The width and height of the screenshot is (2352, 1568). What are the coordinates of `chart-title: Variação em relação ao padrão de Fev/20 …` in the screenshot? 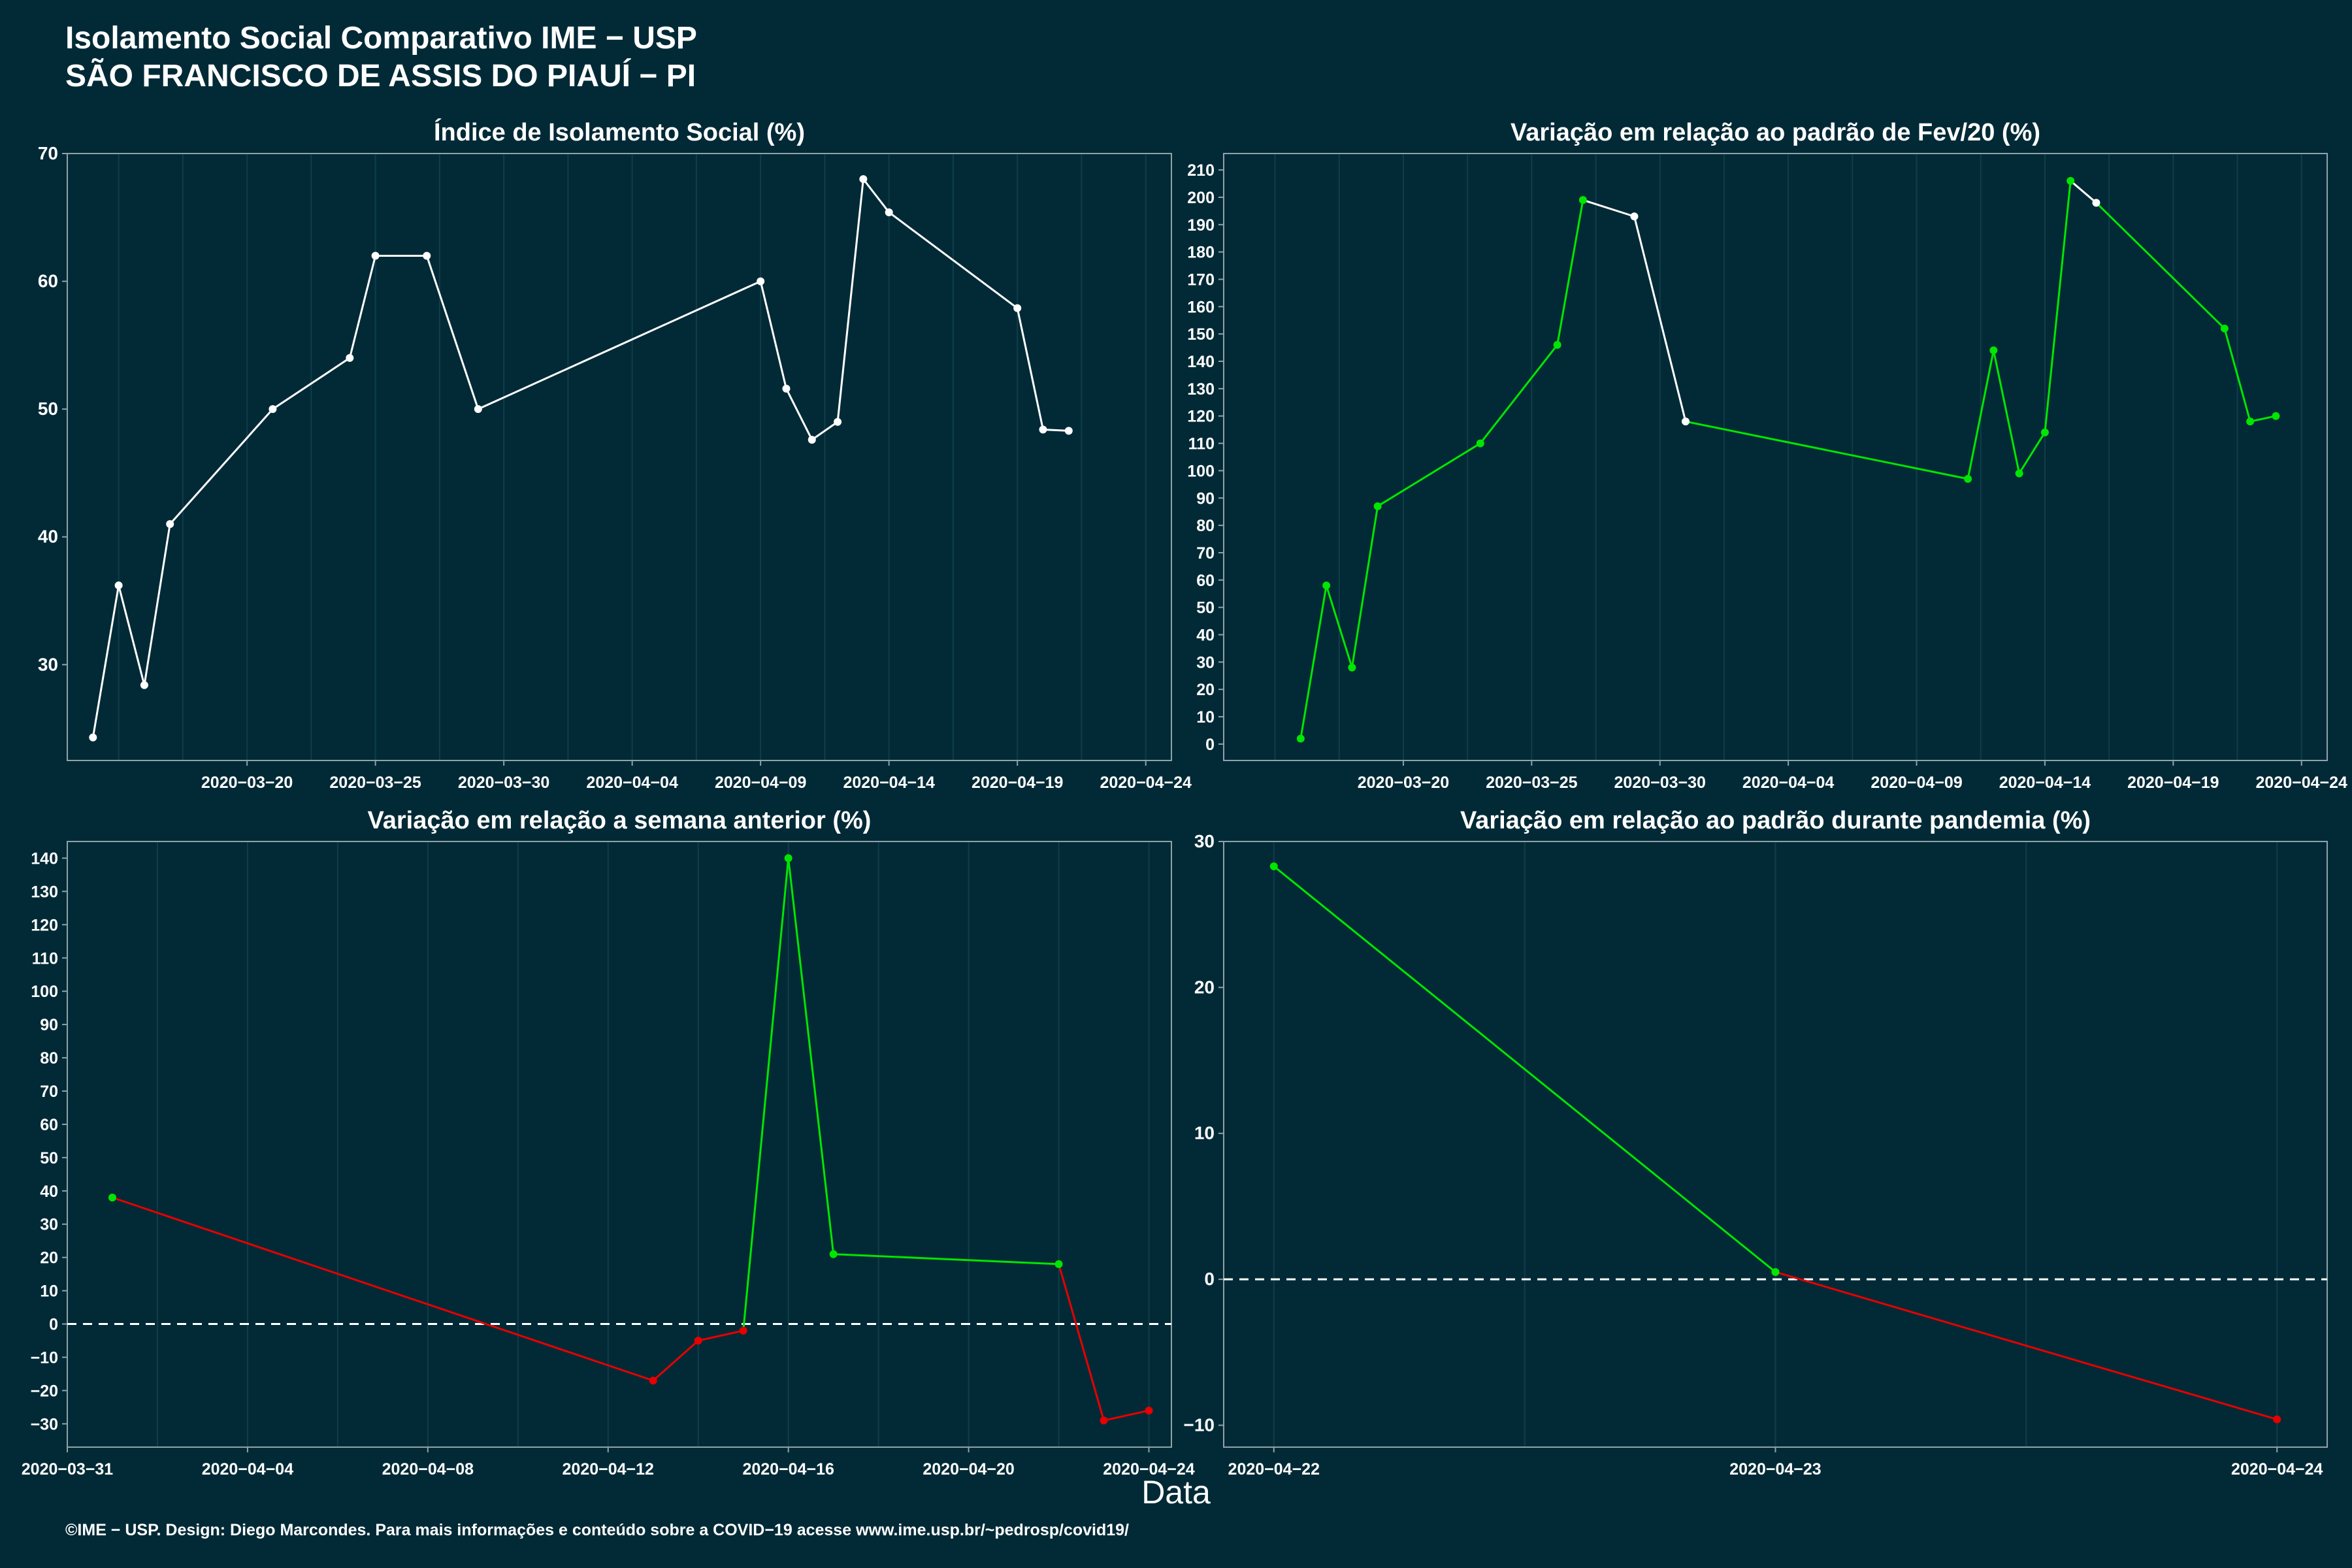 It's located at (1775, 132).